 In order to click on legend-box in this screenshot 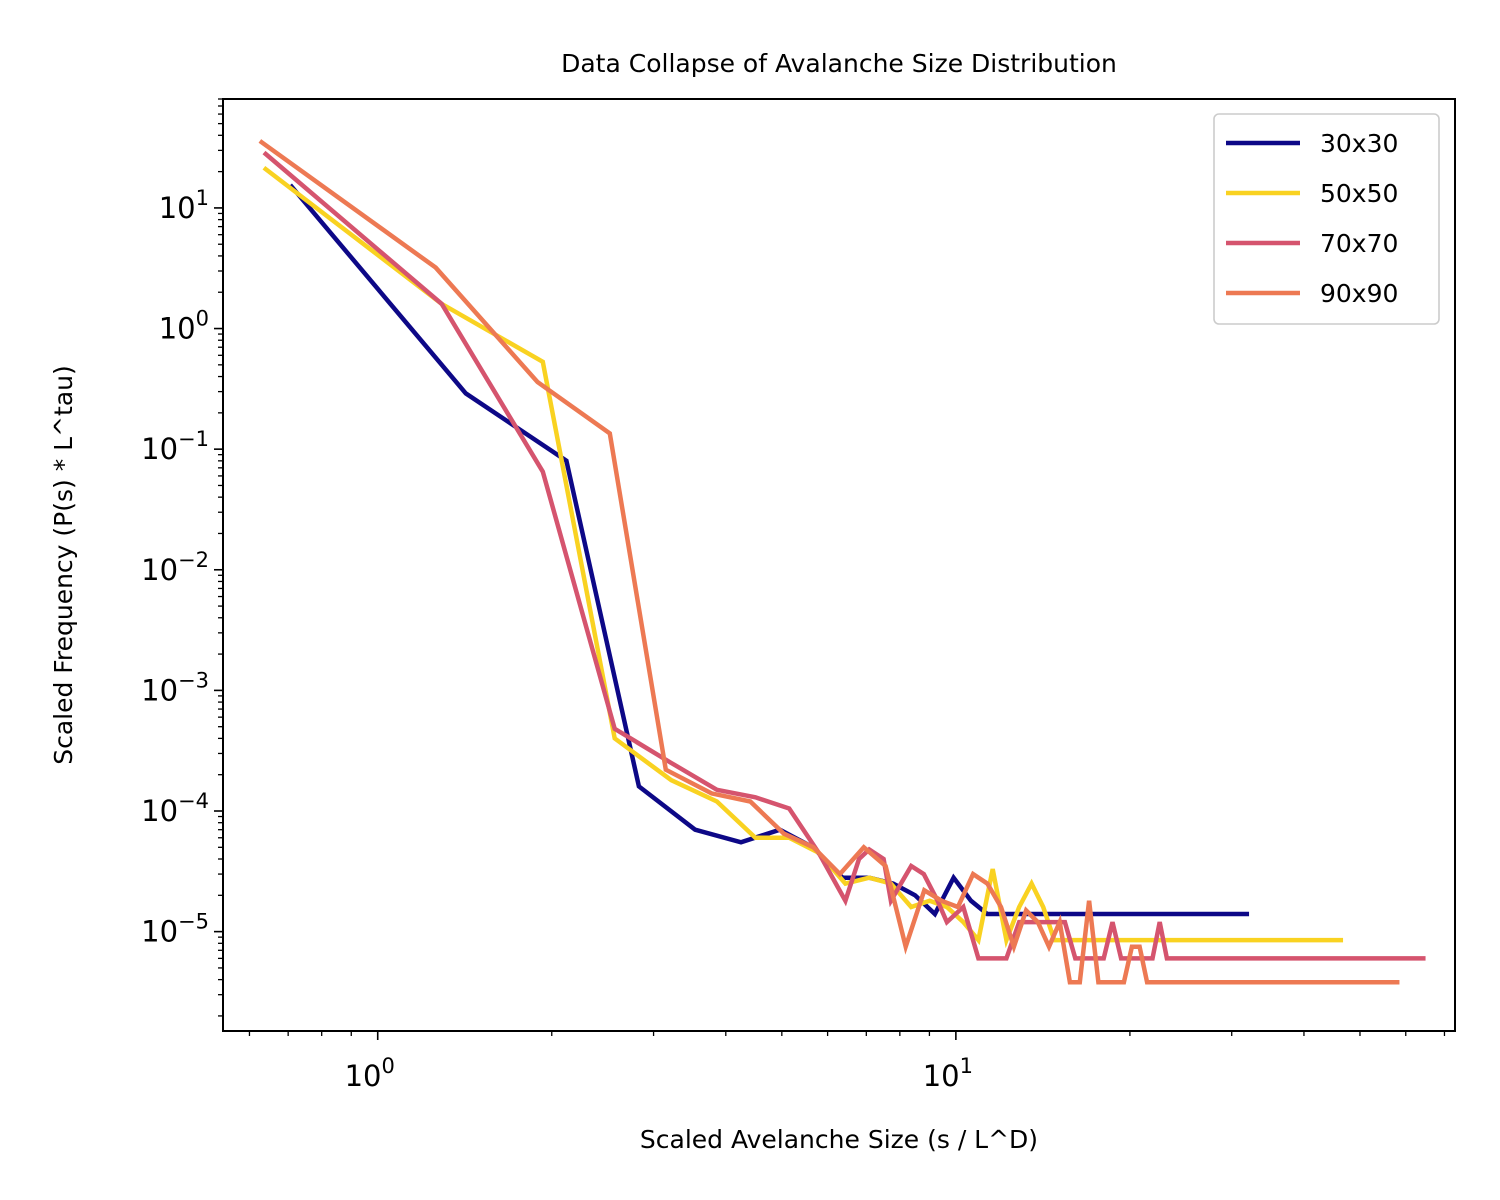, I will do `click(1326, 219)`.